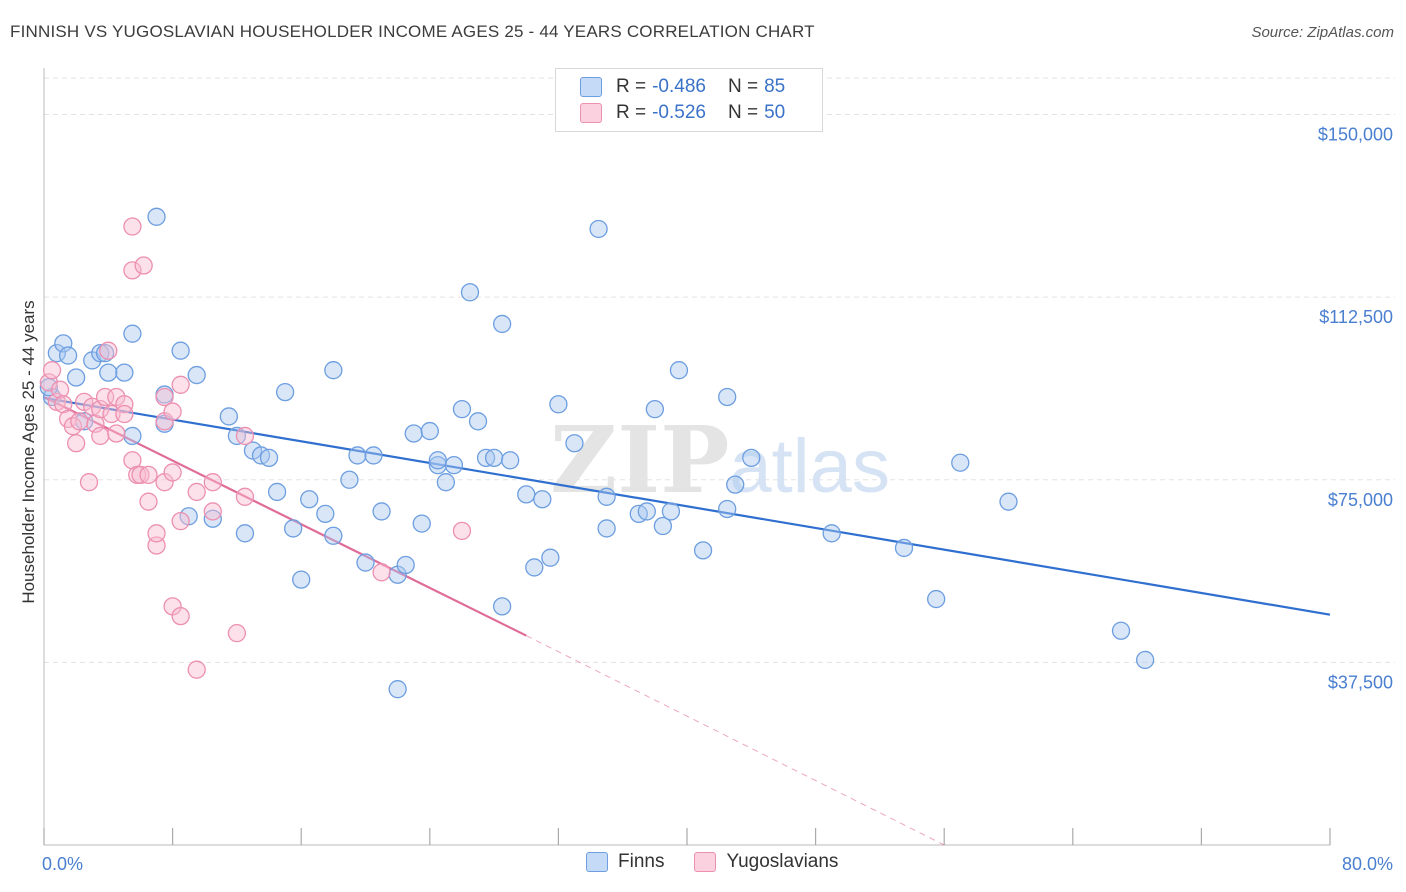 The width and height of the screenshot is (1406, 892). I want to click on x-tick-label: 0.0%, so click(62, 864).